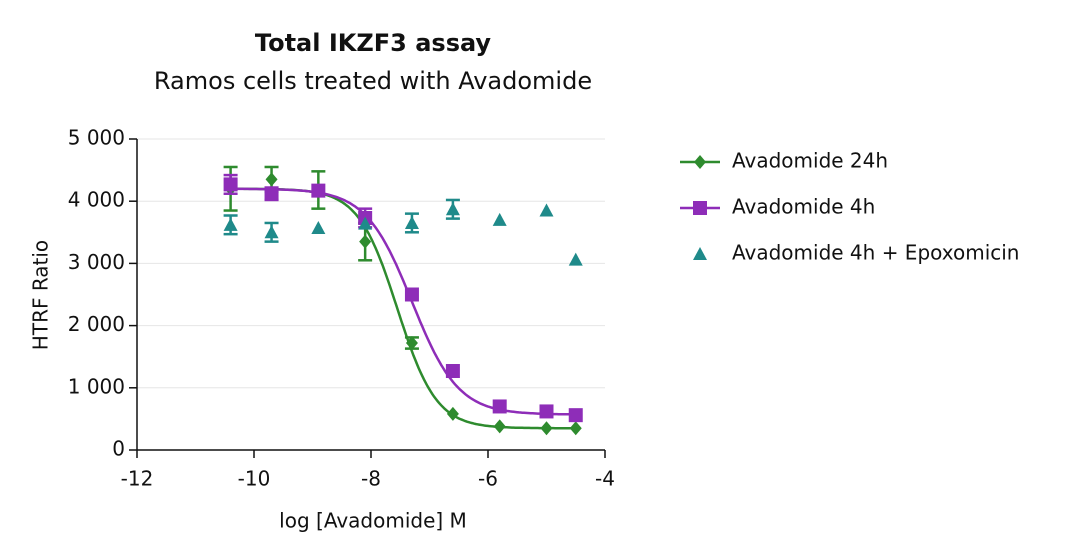 The height and width of the screenshot is (559, 1080). I want to click on x-axis-label: log [Avadomide] M, so click(373, 521).